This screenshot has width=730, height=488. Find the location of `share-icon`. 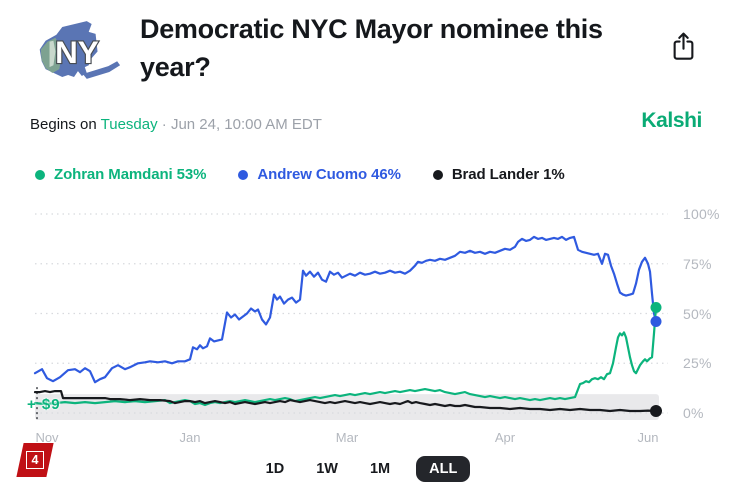

share-icon is located at coordinates (683, 46).